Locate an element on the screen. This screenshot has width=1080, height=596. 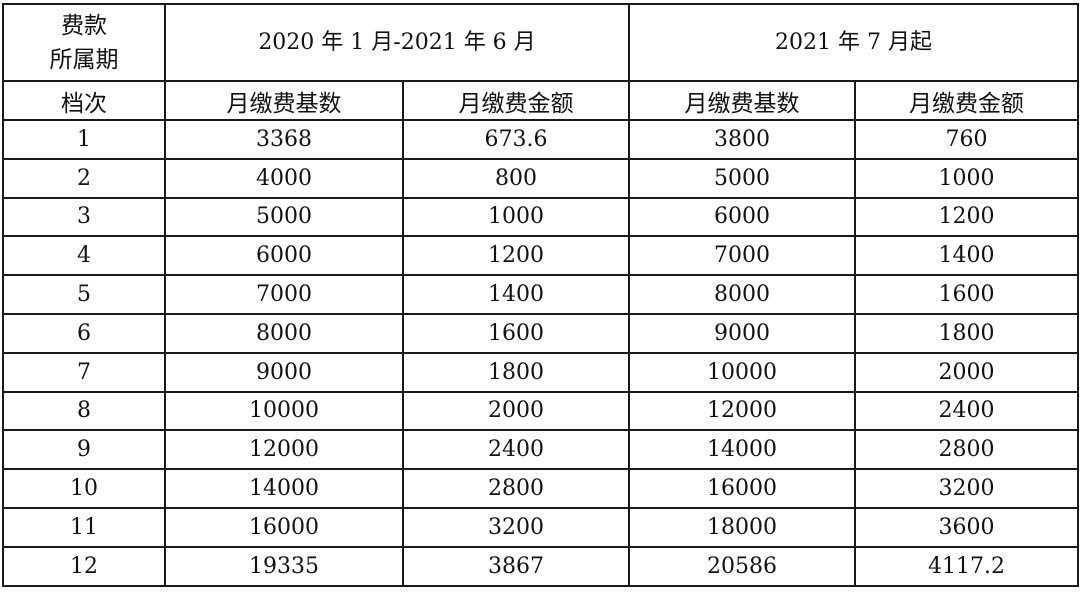
table-row: 10 14000 2800 16000 3200 is located at coordinates (540, 488).